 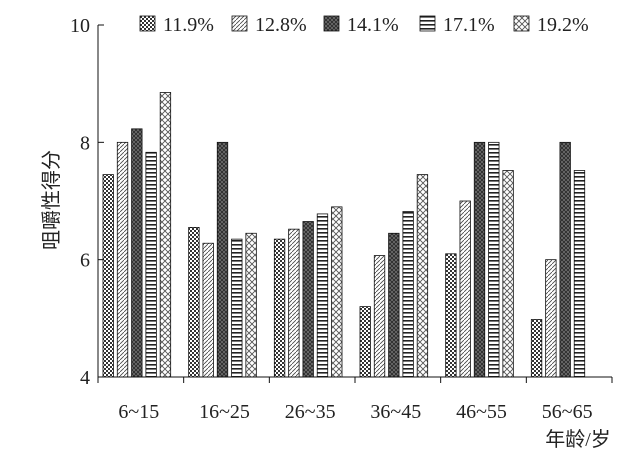 I want to click on x-tick-label: 56~65, so click(x=567, y=412).